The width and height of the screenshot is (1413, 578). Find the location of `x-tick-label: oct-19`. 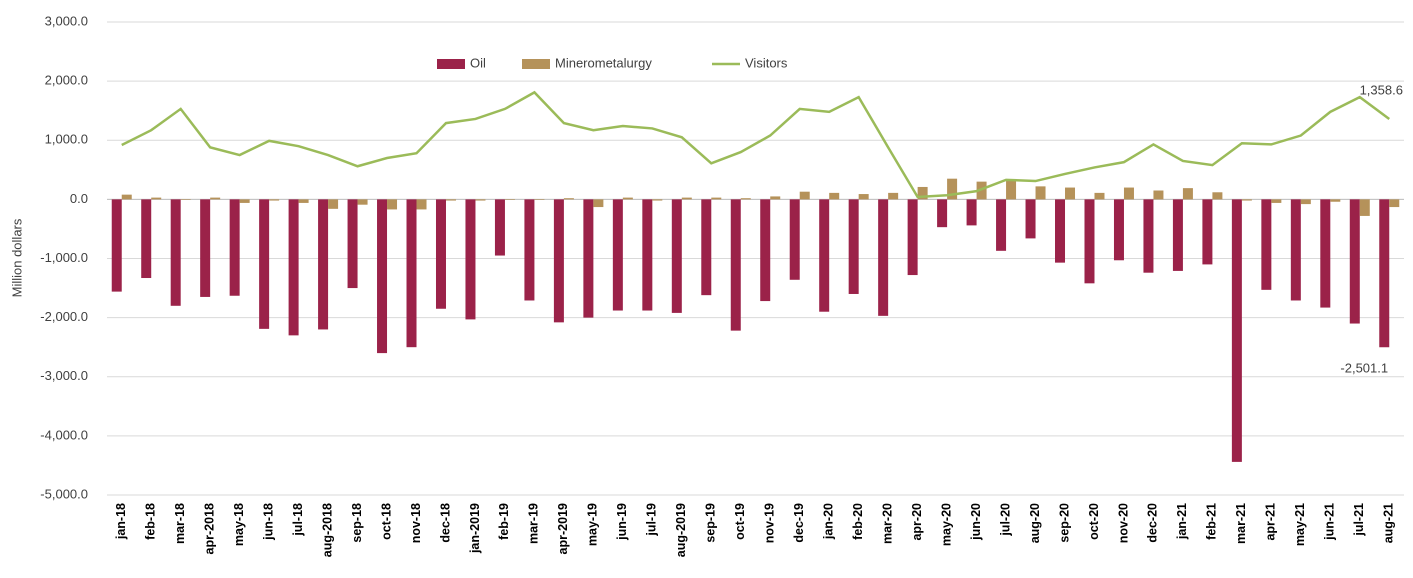

x-tick-label: oct-19 is located at coordinates (740, 521).